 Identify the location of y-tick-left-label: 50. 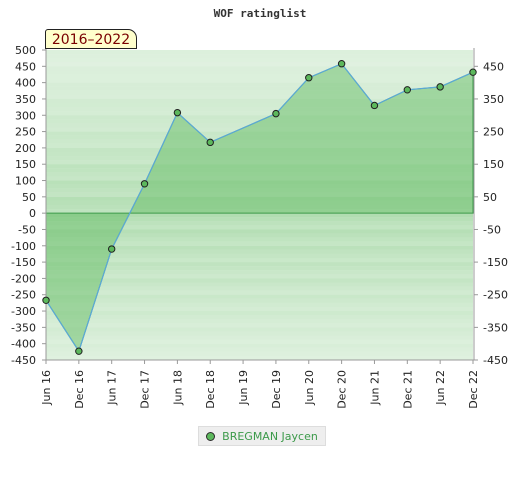
(29, 197).